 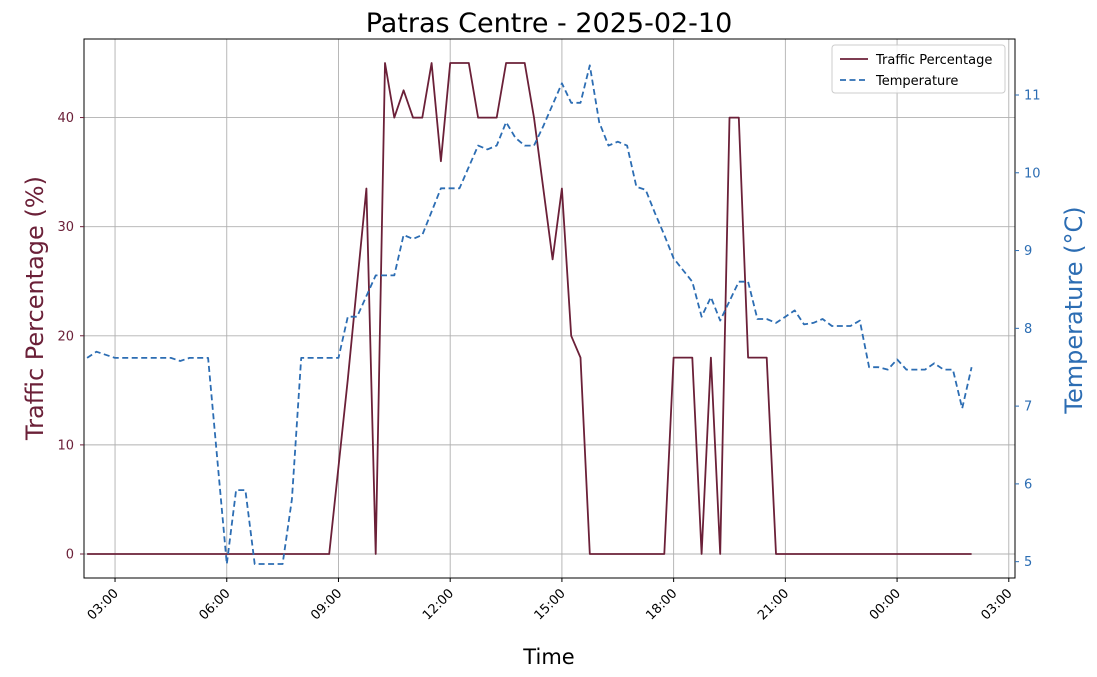 I want to click on y-left-tick-label: 20, so click(x=65, y=336).